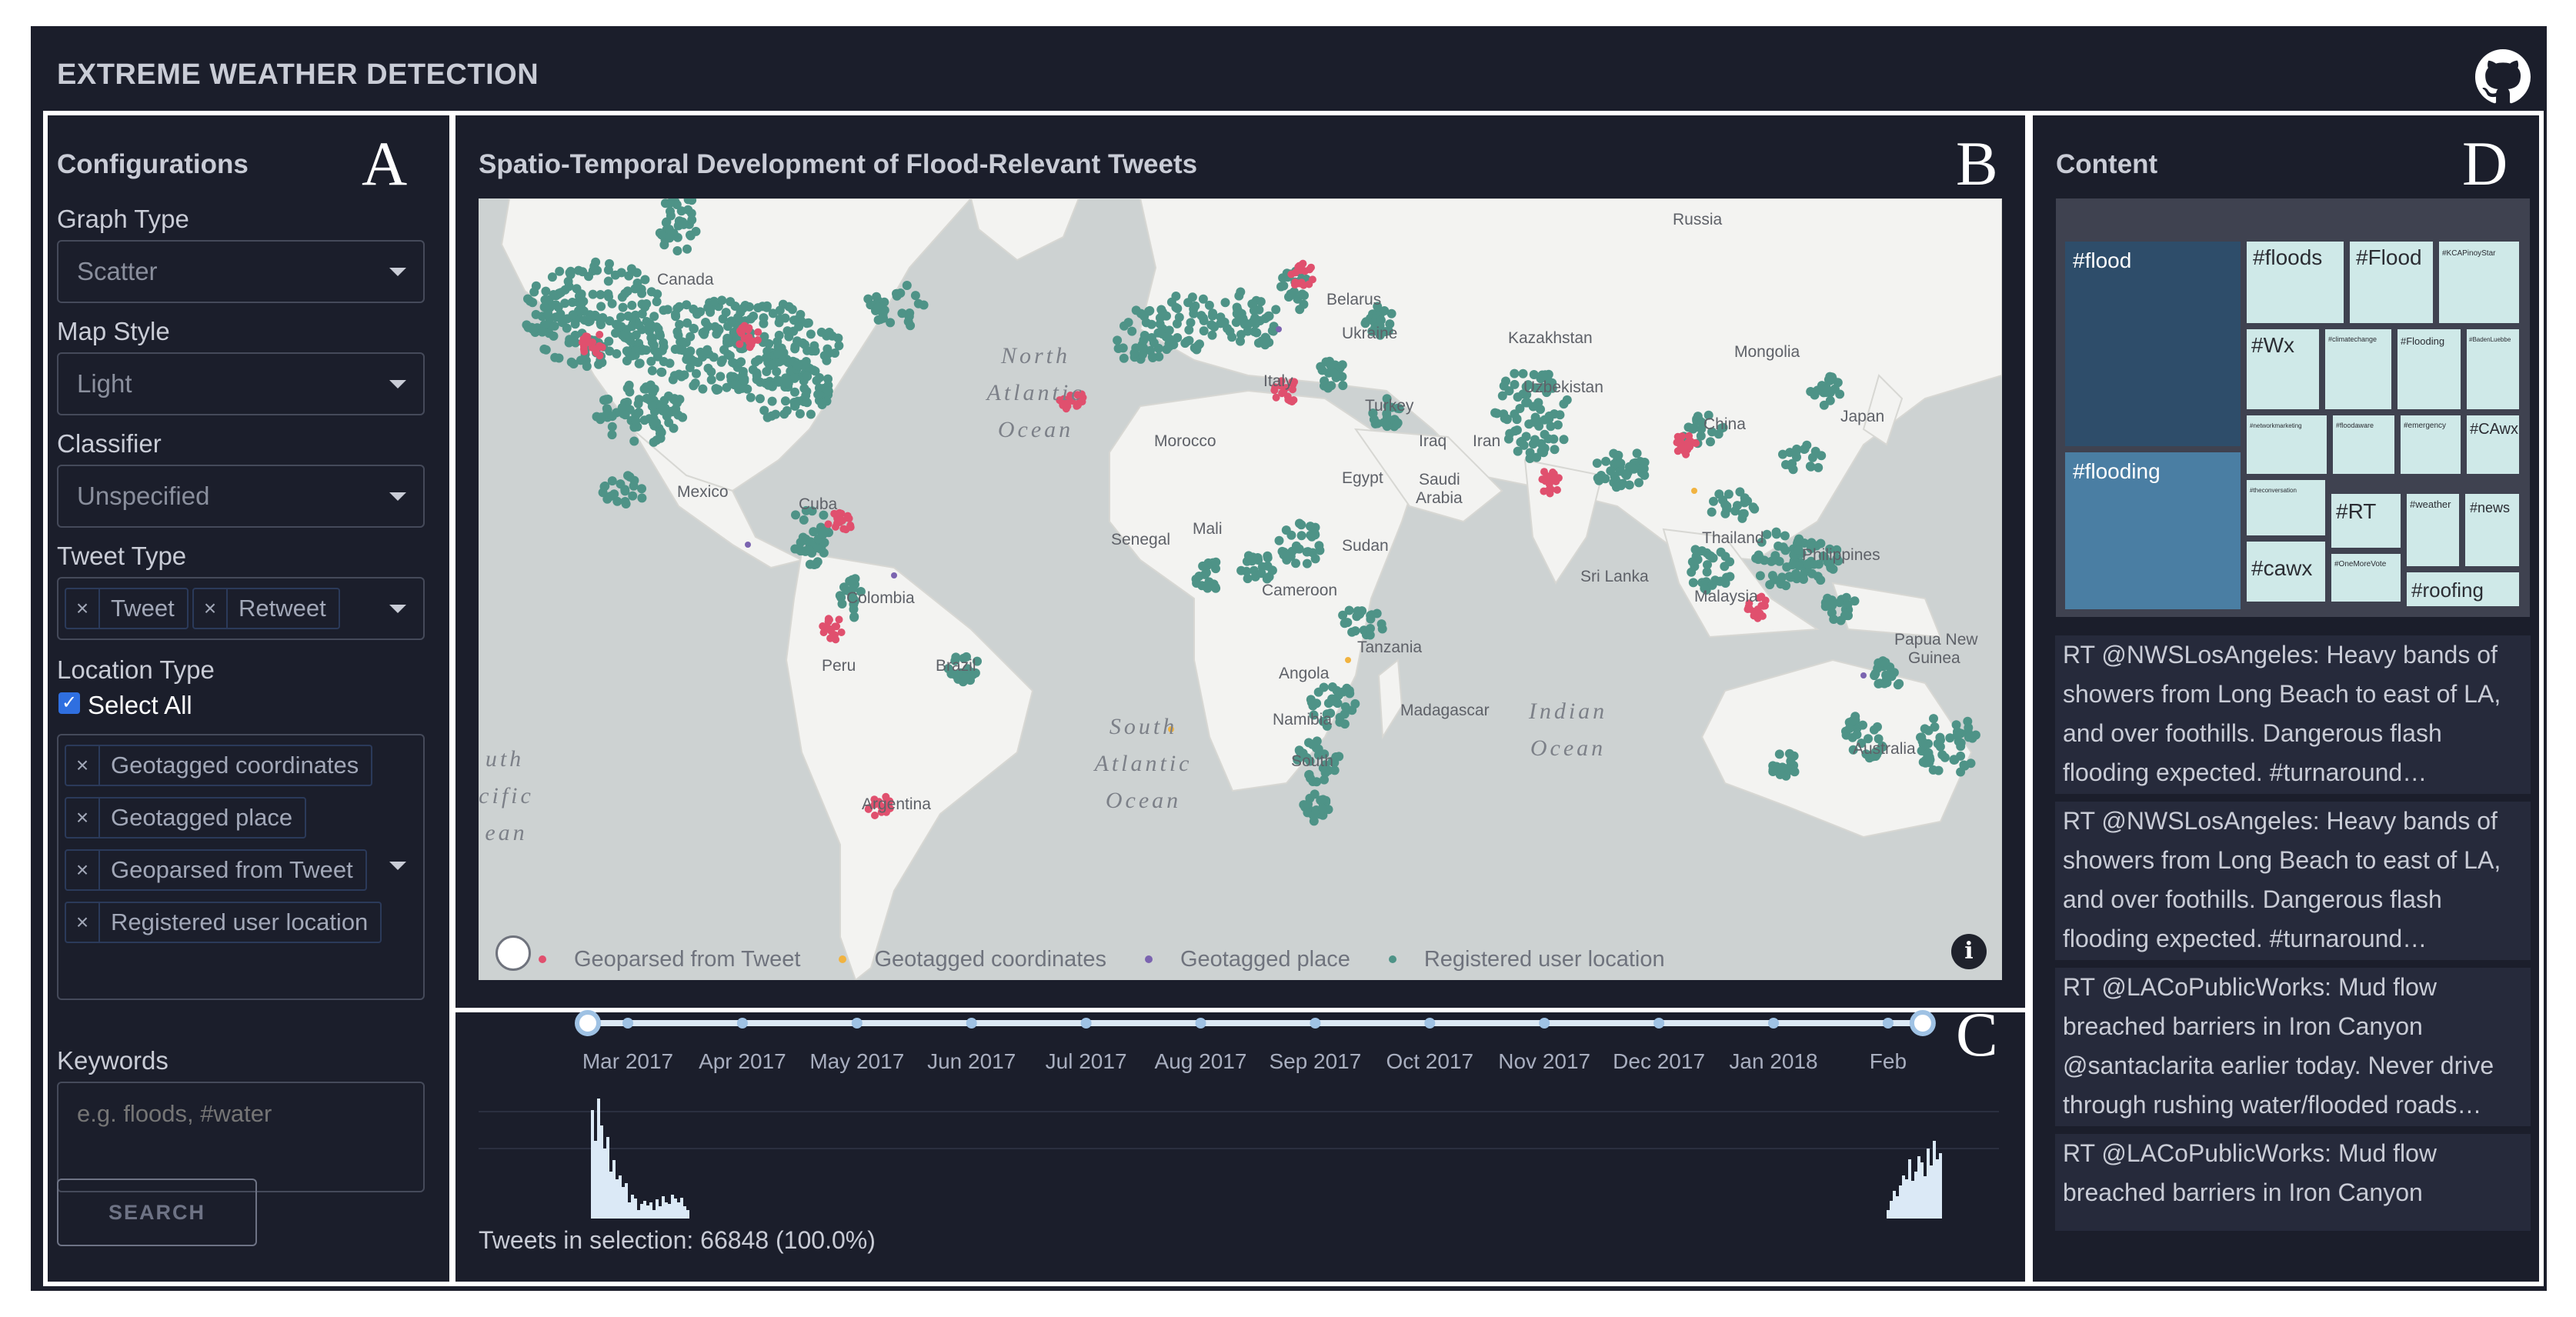  Describe the element at coordinates (588, 1023) in the screenshot. I see `range-start-handle` at that location.